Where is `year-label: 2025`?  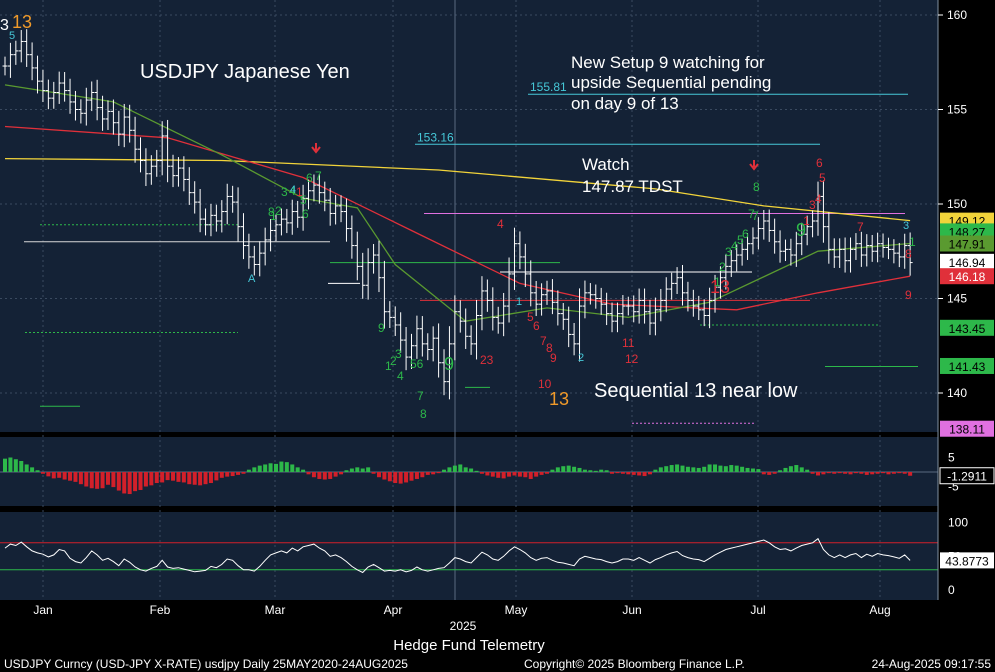
year-label: 2025 is located at coordinates (463, 626).